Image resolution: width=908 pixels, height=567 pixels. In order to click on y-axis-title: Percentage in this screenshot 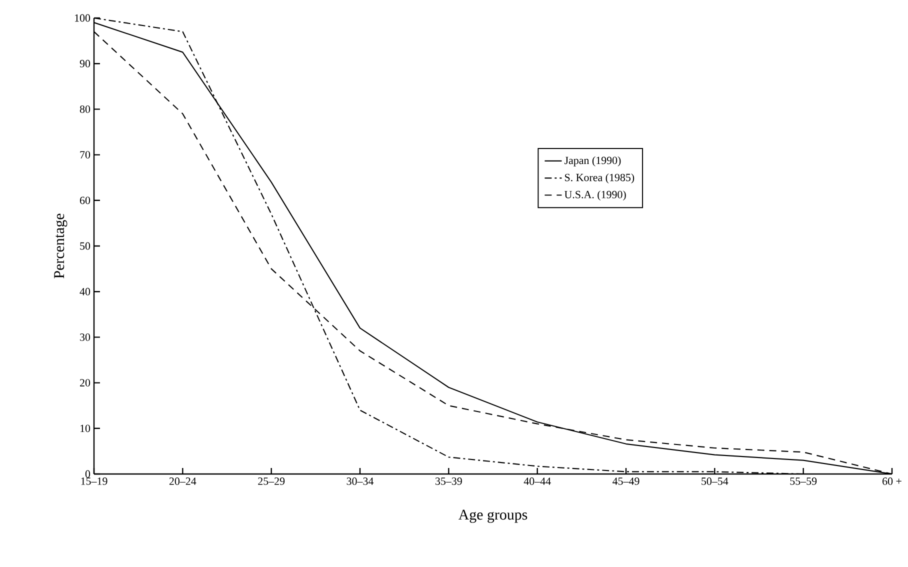, I will do `click(61, 246)`.